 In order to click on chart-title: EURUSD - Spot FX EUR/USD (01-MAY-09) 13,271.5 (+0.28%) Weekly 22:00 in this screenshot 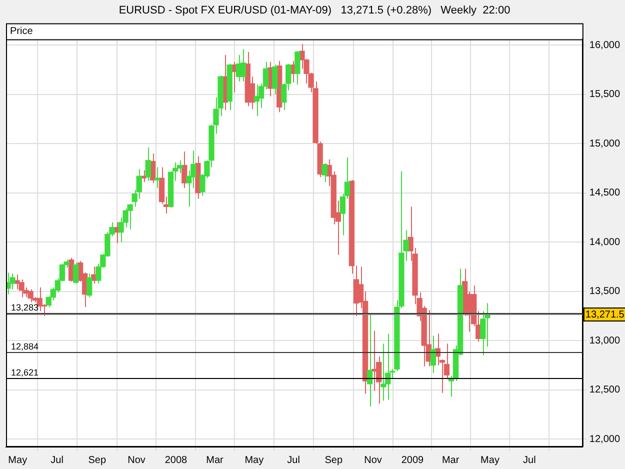, I will do `click(314, 10)`.